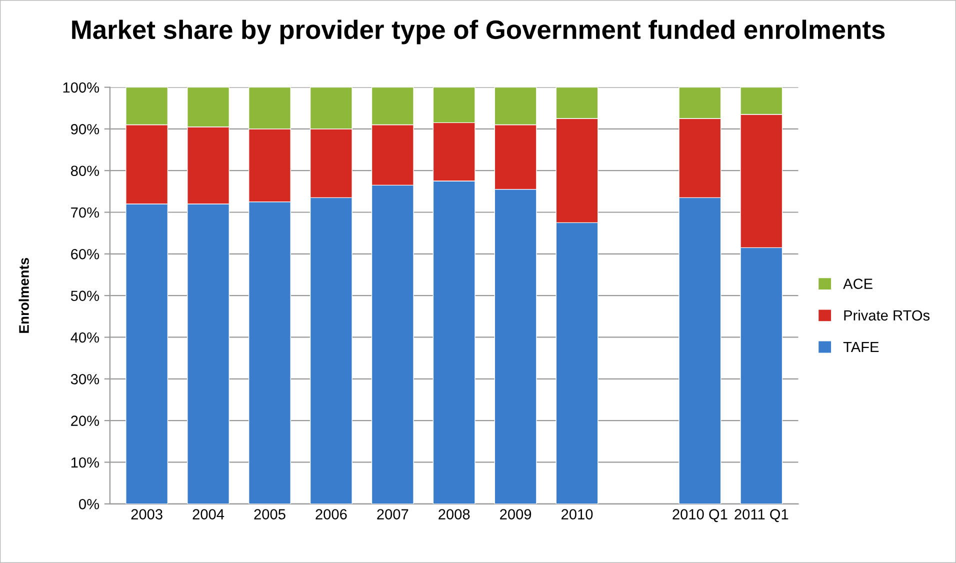 This screenshot has width=956, height=563. Describe the element at coordinates (81, 87) in the screenshot. I see `y-tick-label: 100%` at that location.